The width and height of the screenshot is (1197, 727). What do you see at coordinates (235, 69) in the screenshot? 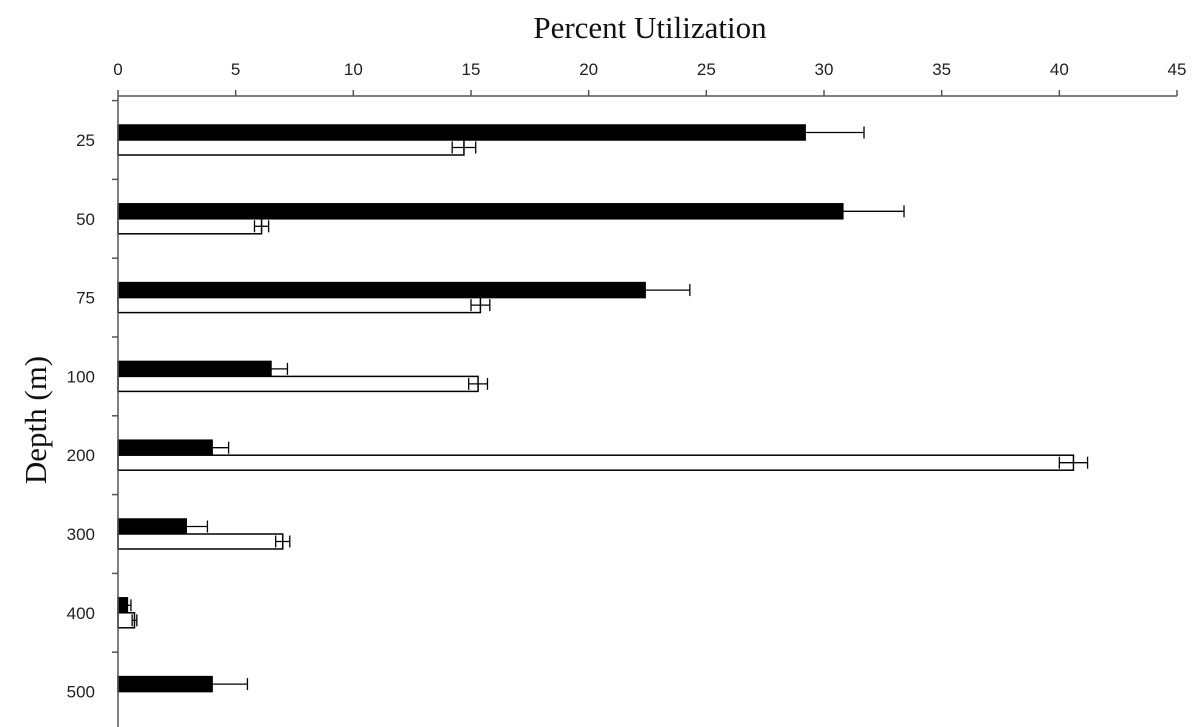
I see `x-tick-label: 5` at bounding box center [235, 69].